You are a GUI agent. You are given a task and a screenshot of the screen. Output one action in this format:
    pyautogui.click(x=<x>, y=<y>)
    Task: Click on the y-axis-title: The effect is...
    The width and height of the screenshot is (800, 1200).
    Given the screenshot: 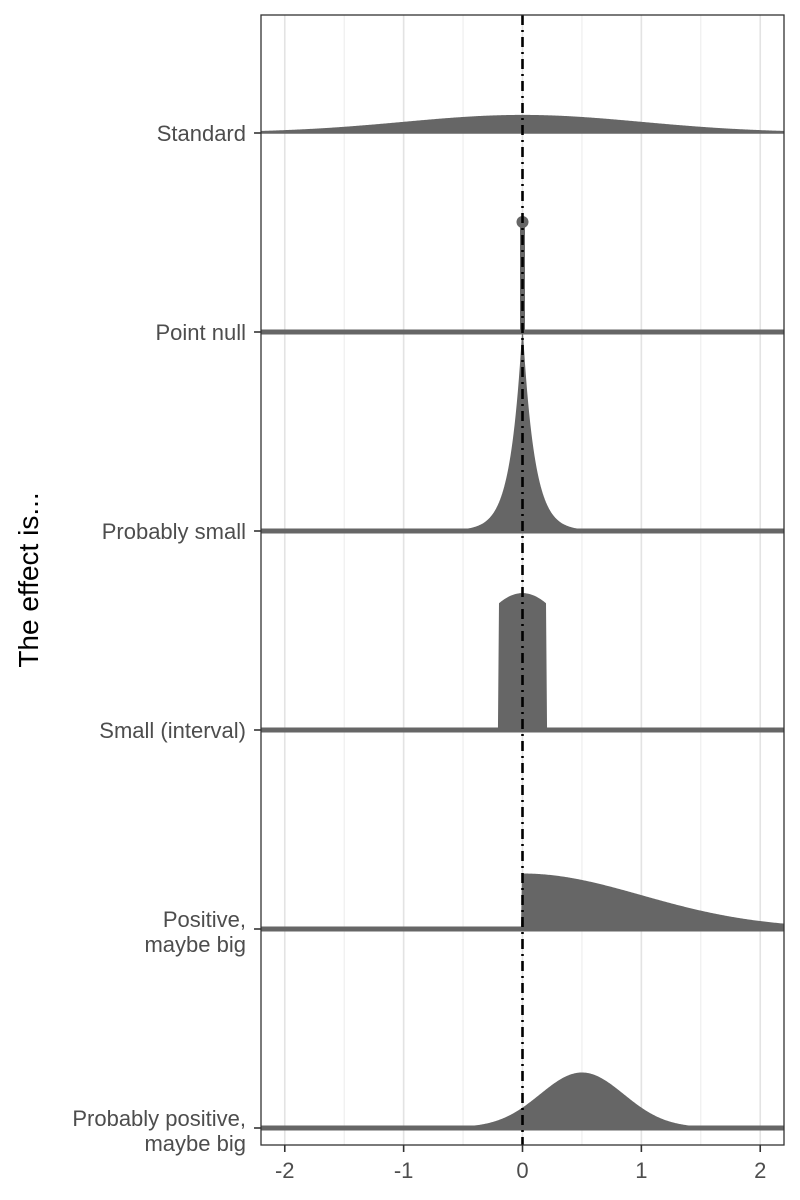 What is the action you would take?
    pyautogui.click(x=28, y=579)
    